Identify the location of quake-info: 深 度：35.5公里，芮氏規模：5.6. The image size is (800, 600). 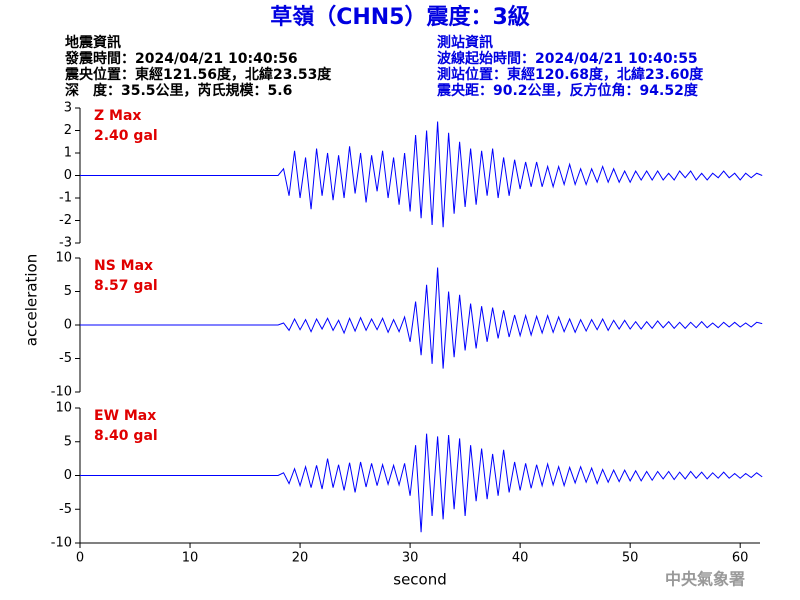
(178, 90).